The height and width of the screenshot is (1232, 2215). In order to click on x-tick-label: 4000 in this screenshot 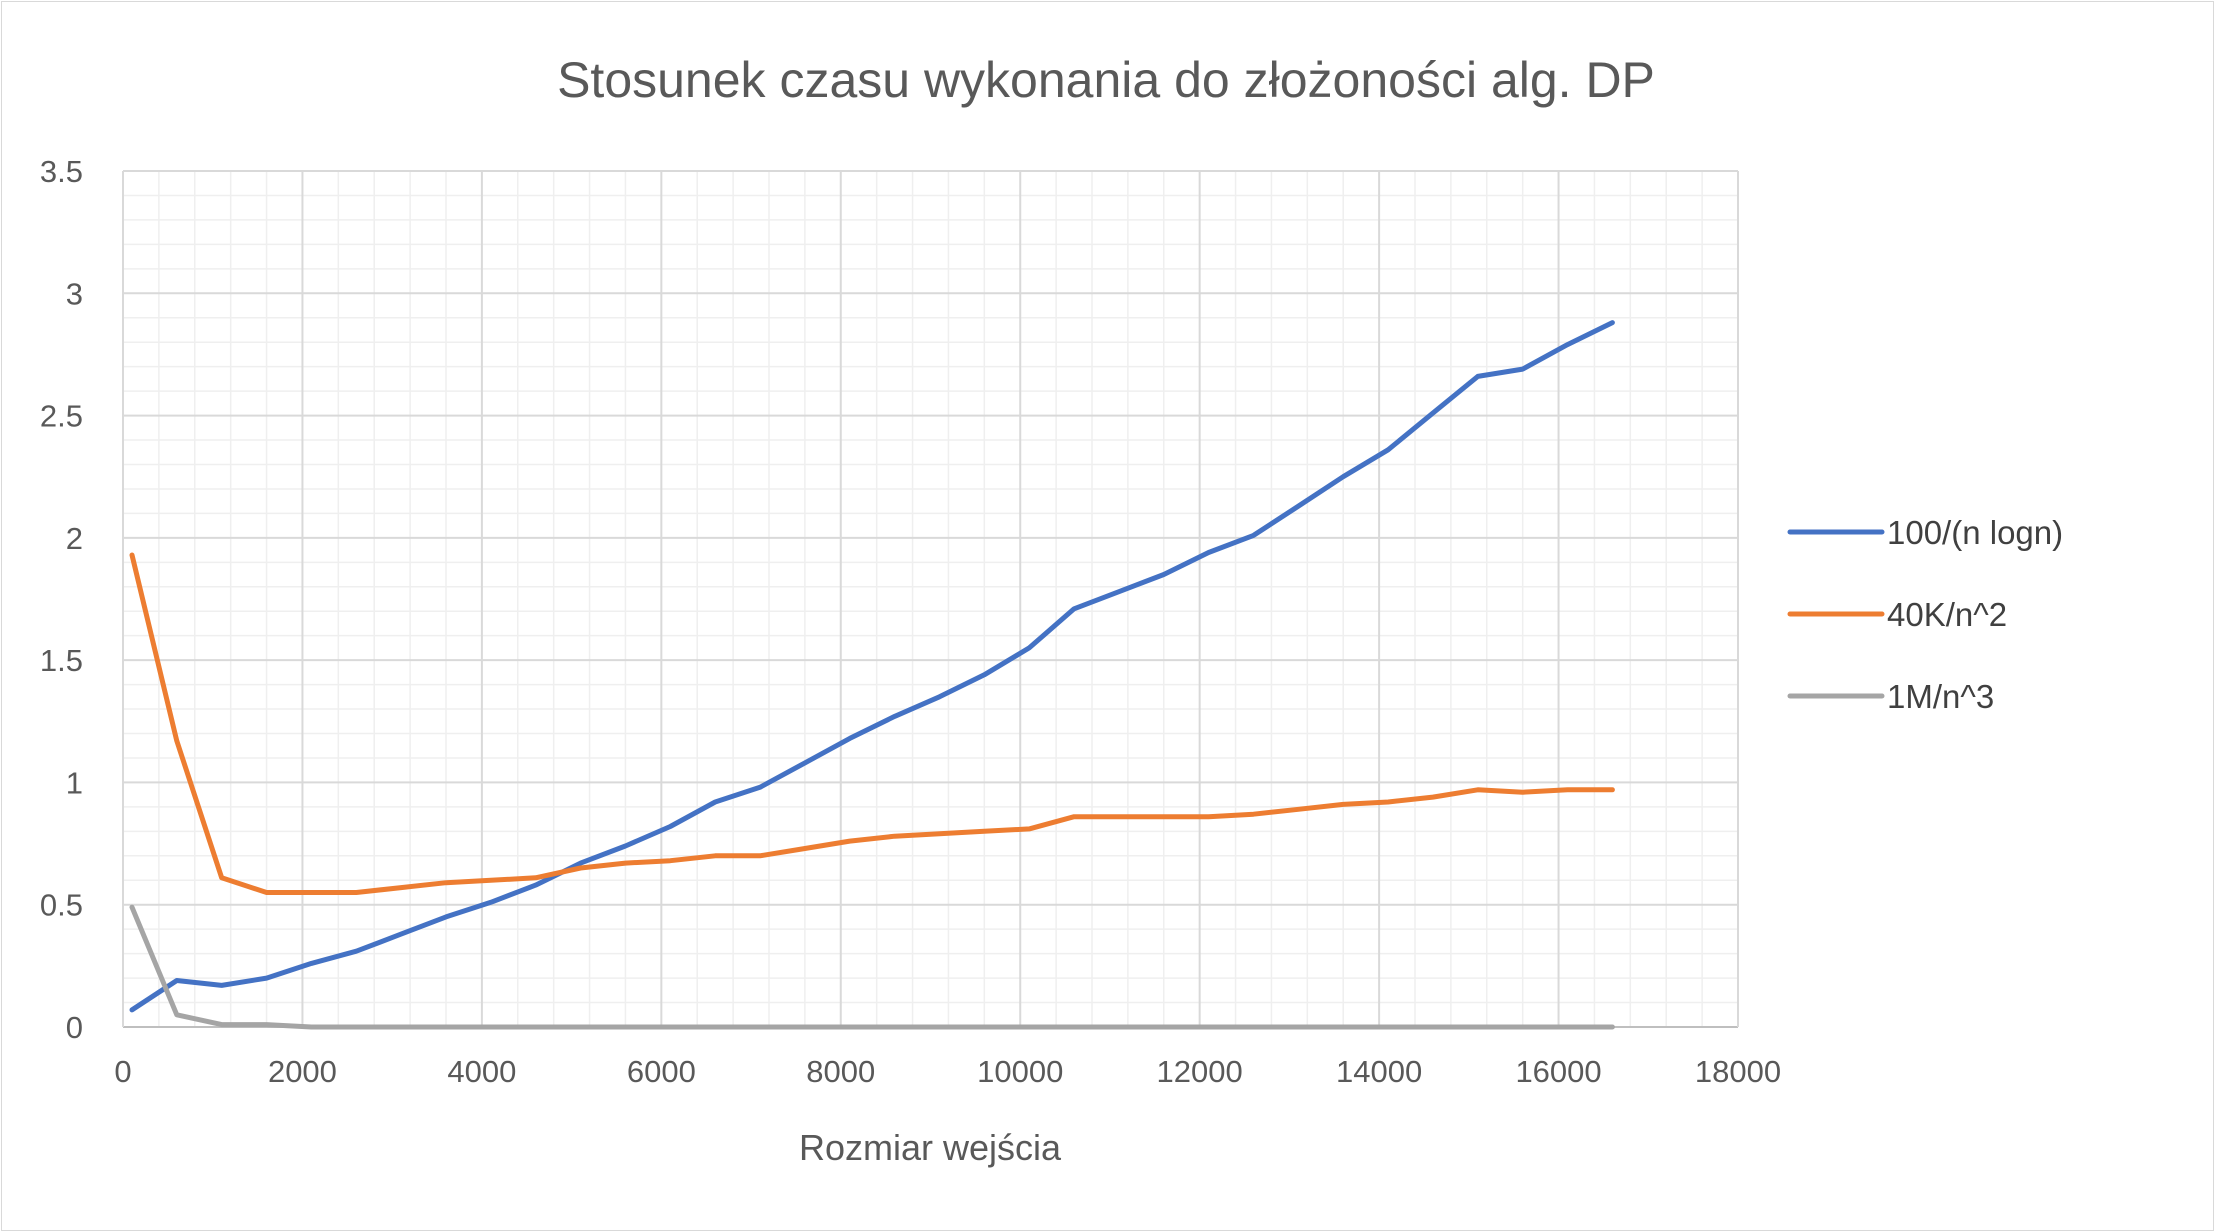, I will do `click(481, 1071)`.